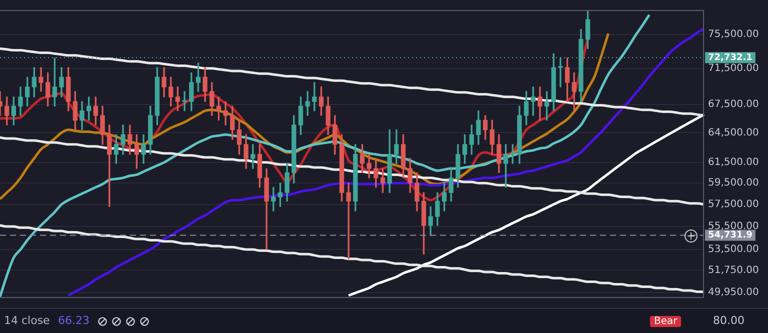 The width and height of the screenshot is (768, 333). What do you see at coordinates (733, 270) in the screenshot?
I see `y-tick-label: 51,750.00` at bounding box center [733, 270].